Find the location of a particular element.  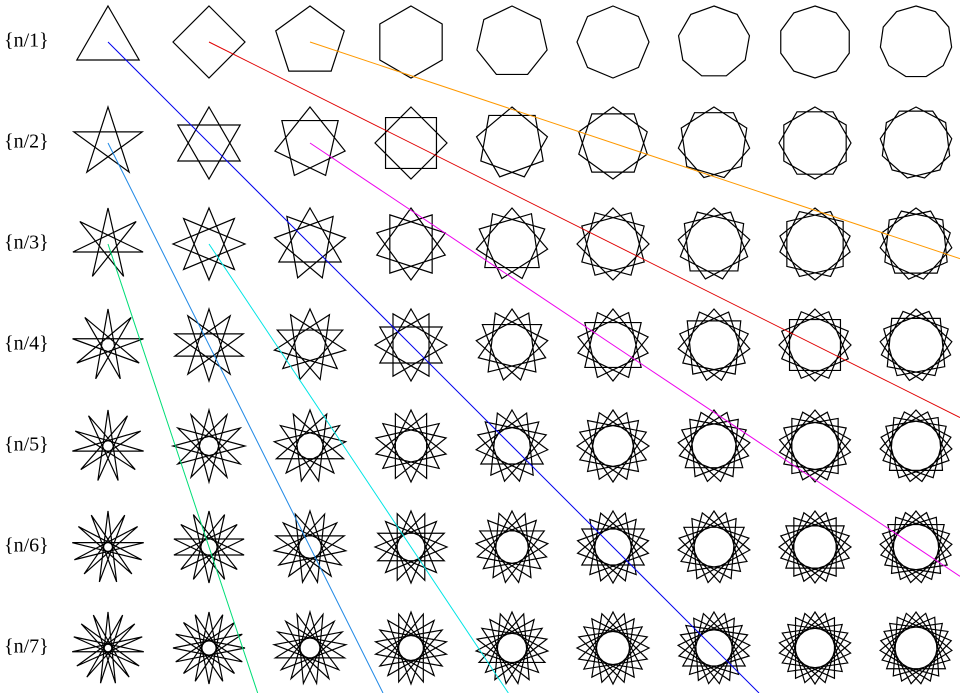

row-label: {n/3} is located at coordinates (26, 243).